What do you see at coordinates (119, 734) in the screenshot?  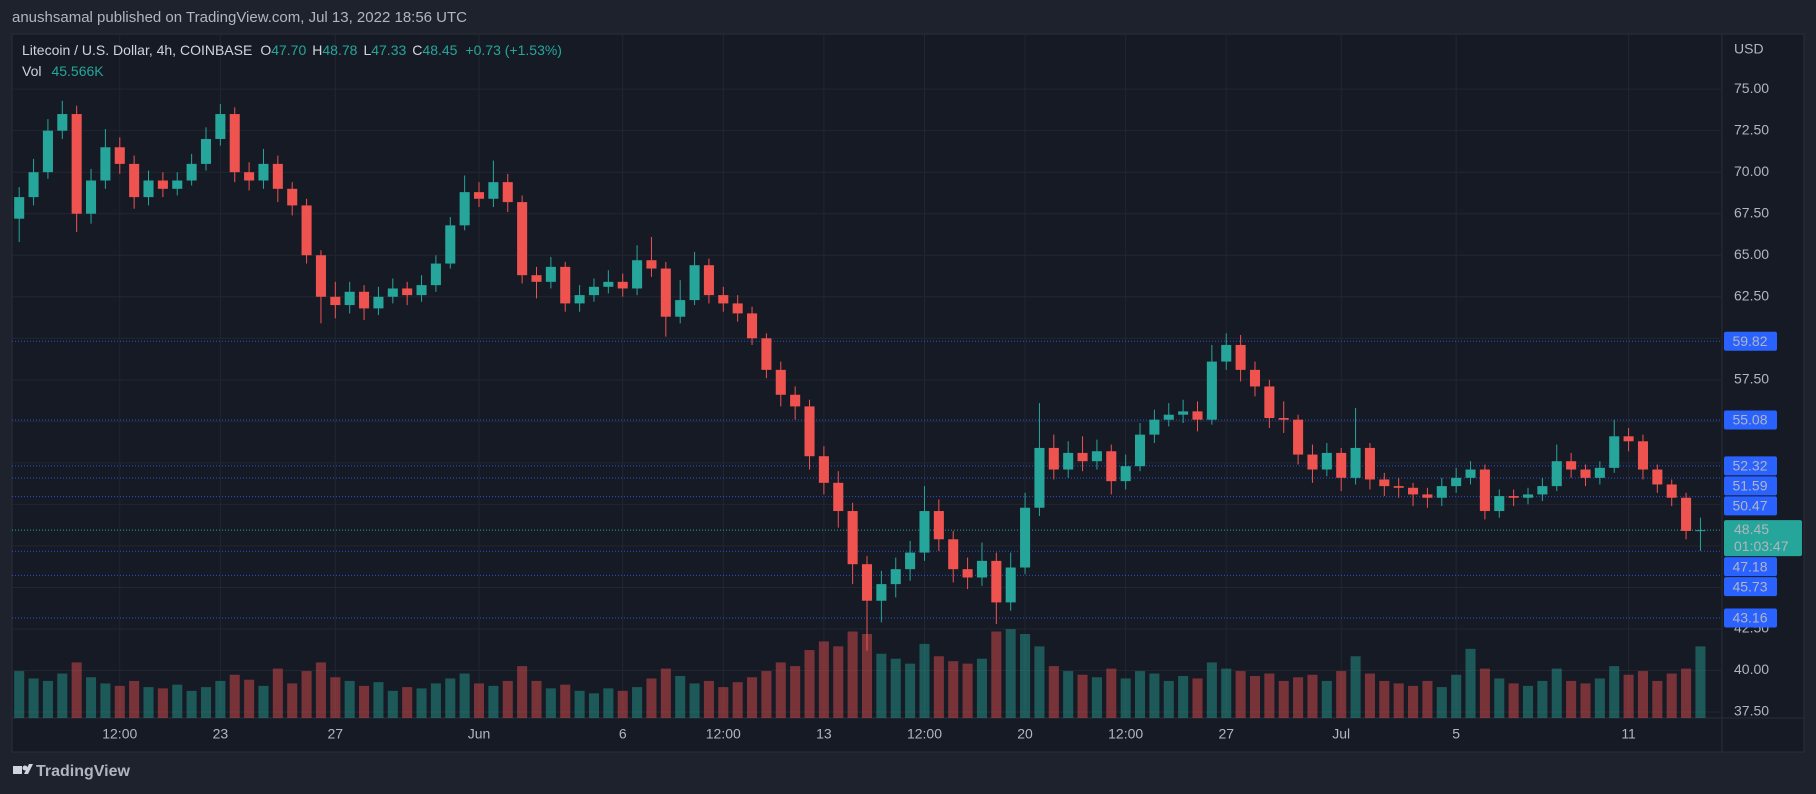 I see `x-tick-label: 12:00` at bounding box center [119, 734].